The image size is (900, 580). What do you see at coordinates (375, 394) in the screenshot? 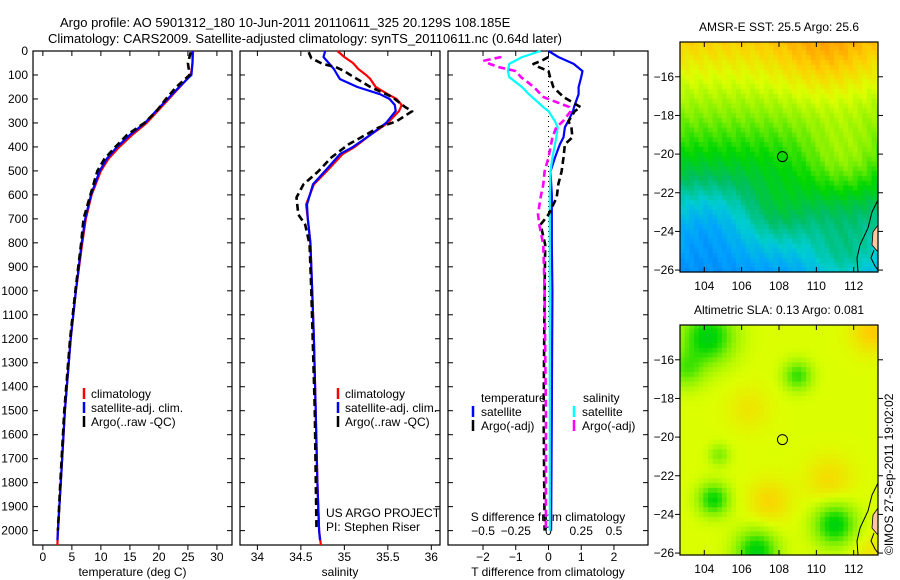
I see `legend-label: climatology` at bounding box center [375, 394].